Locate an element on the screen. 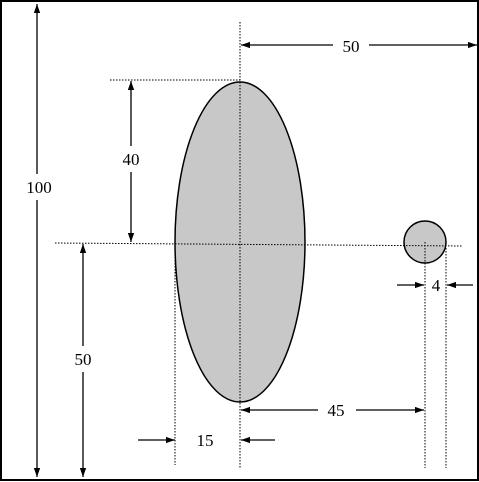 This screenshot has height=482, width=479. dimension-label-ellipse-half-height: 40 is located at coordinates (131, 159).